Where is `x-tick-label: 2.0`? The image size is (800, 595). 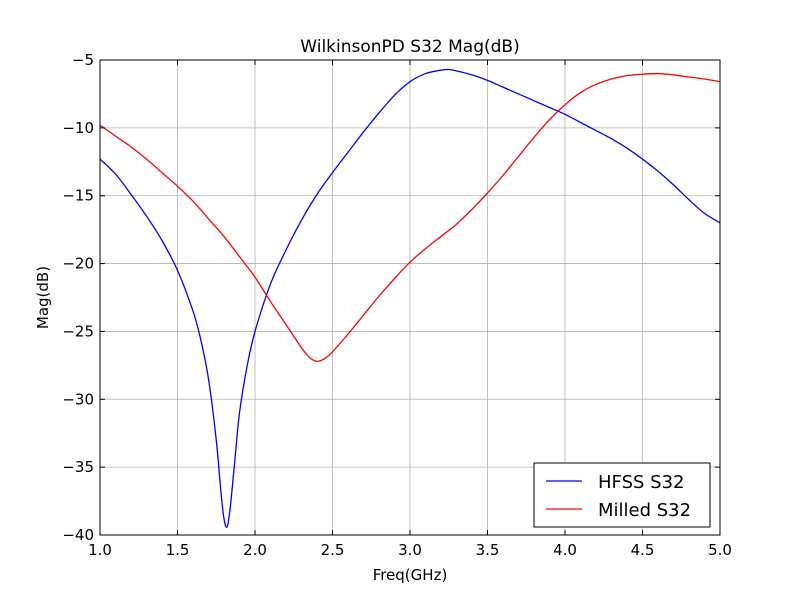 x-tick-label: 2.0 is located at coordinates (255, 550).